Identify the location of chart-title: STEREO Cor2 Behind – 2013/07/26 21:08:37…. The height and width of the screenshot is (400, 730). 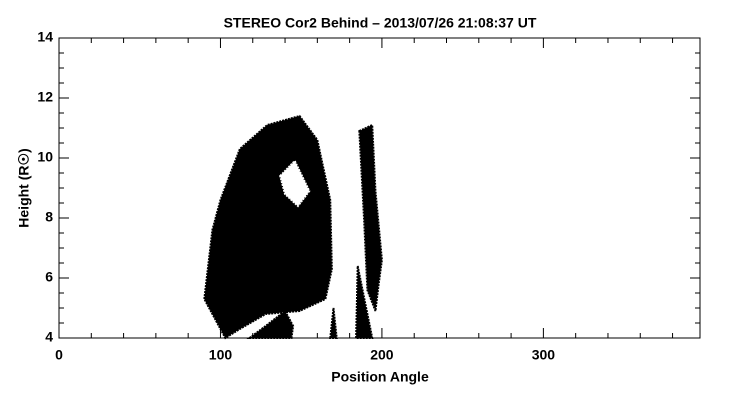
(380, 23).